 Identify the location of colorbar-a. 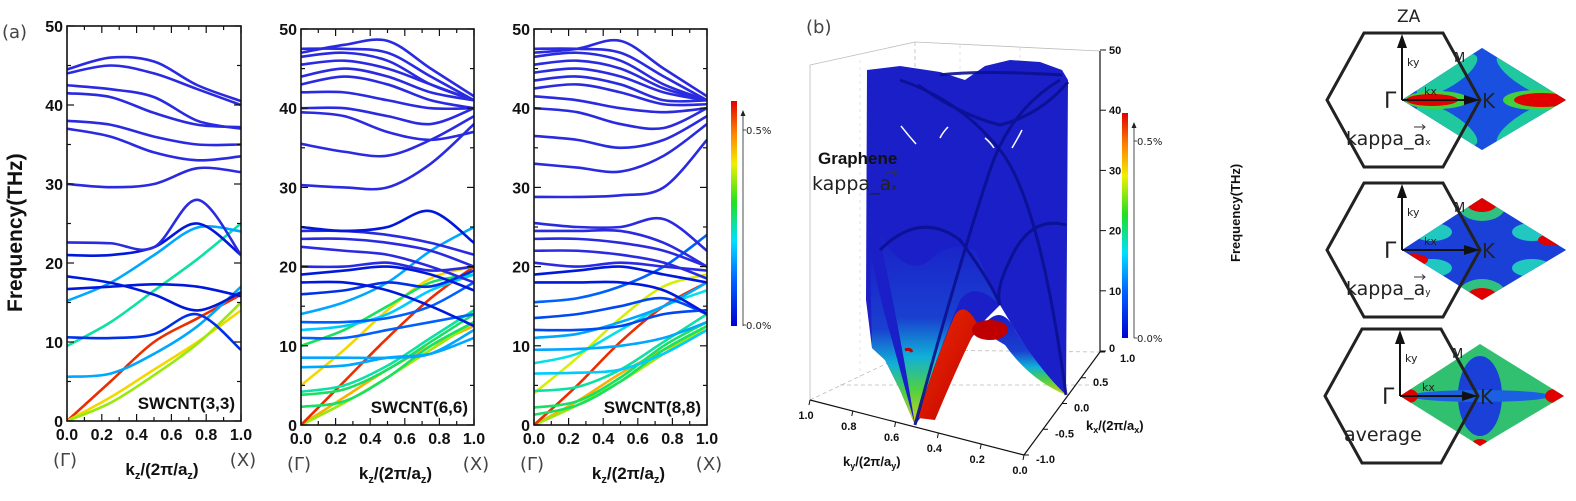
(734, 213).